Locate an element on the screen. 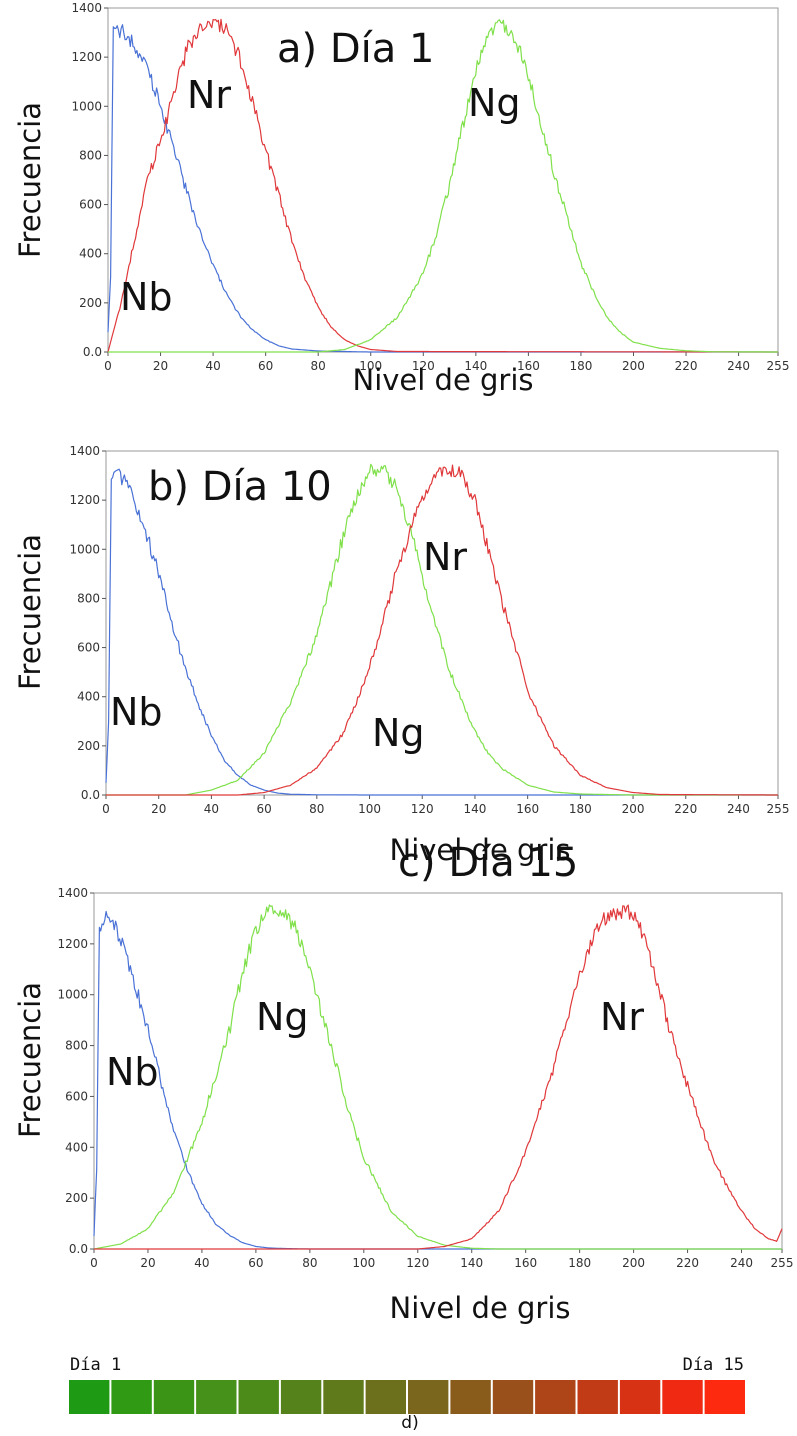  x-tick-label: 220 is located at coordinates (687, 1263).